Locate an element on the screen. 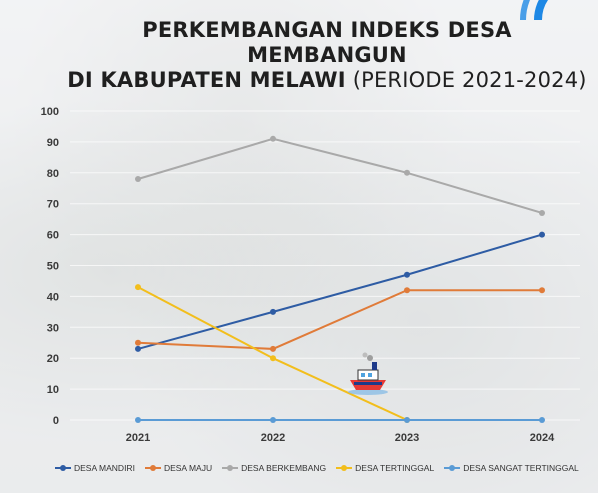  legend-item: DESA MAJU is located at coordinates (178, 468).